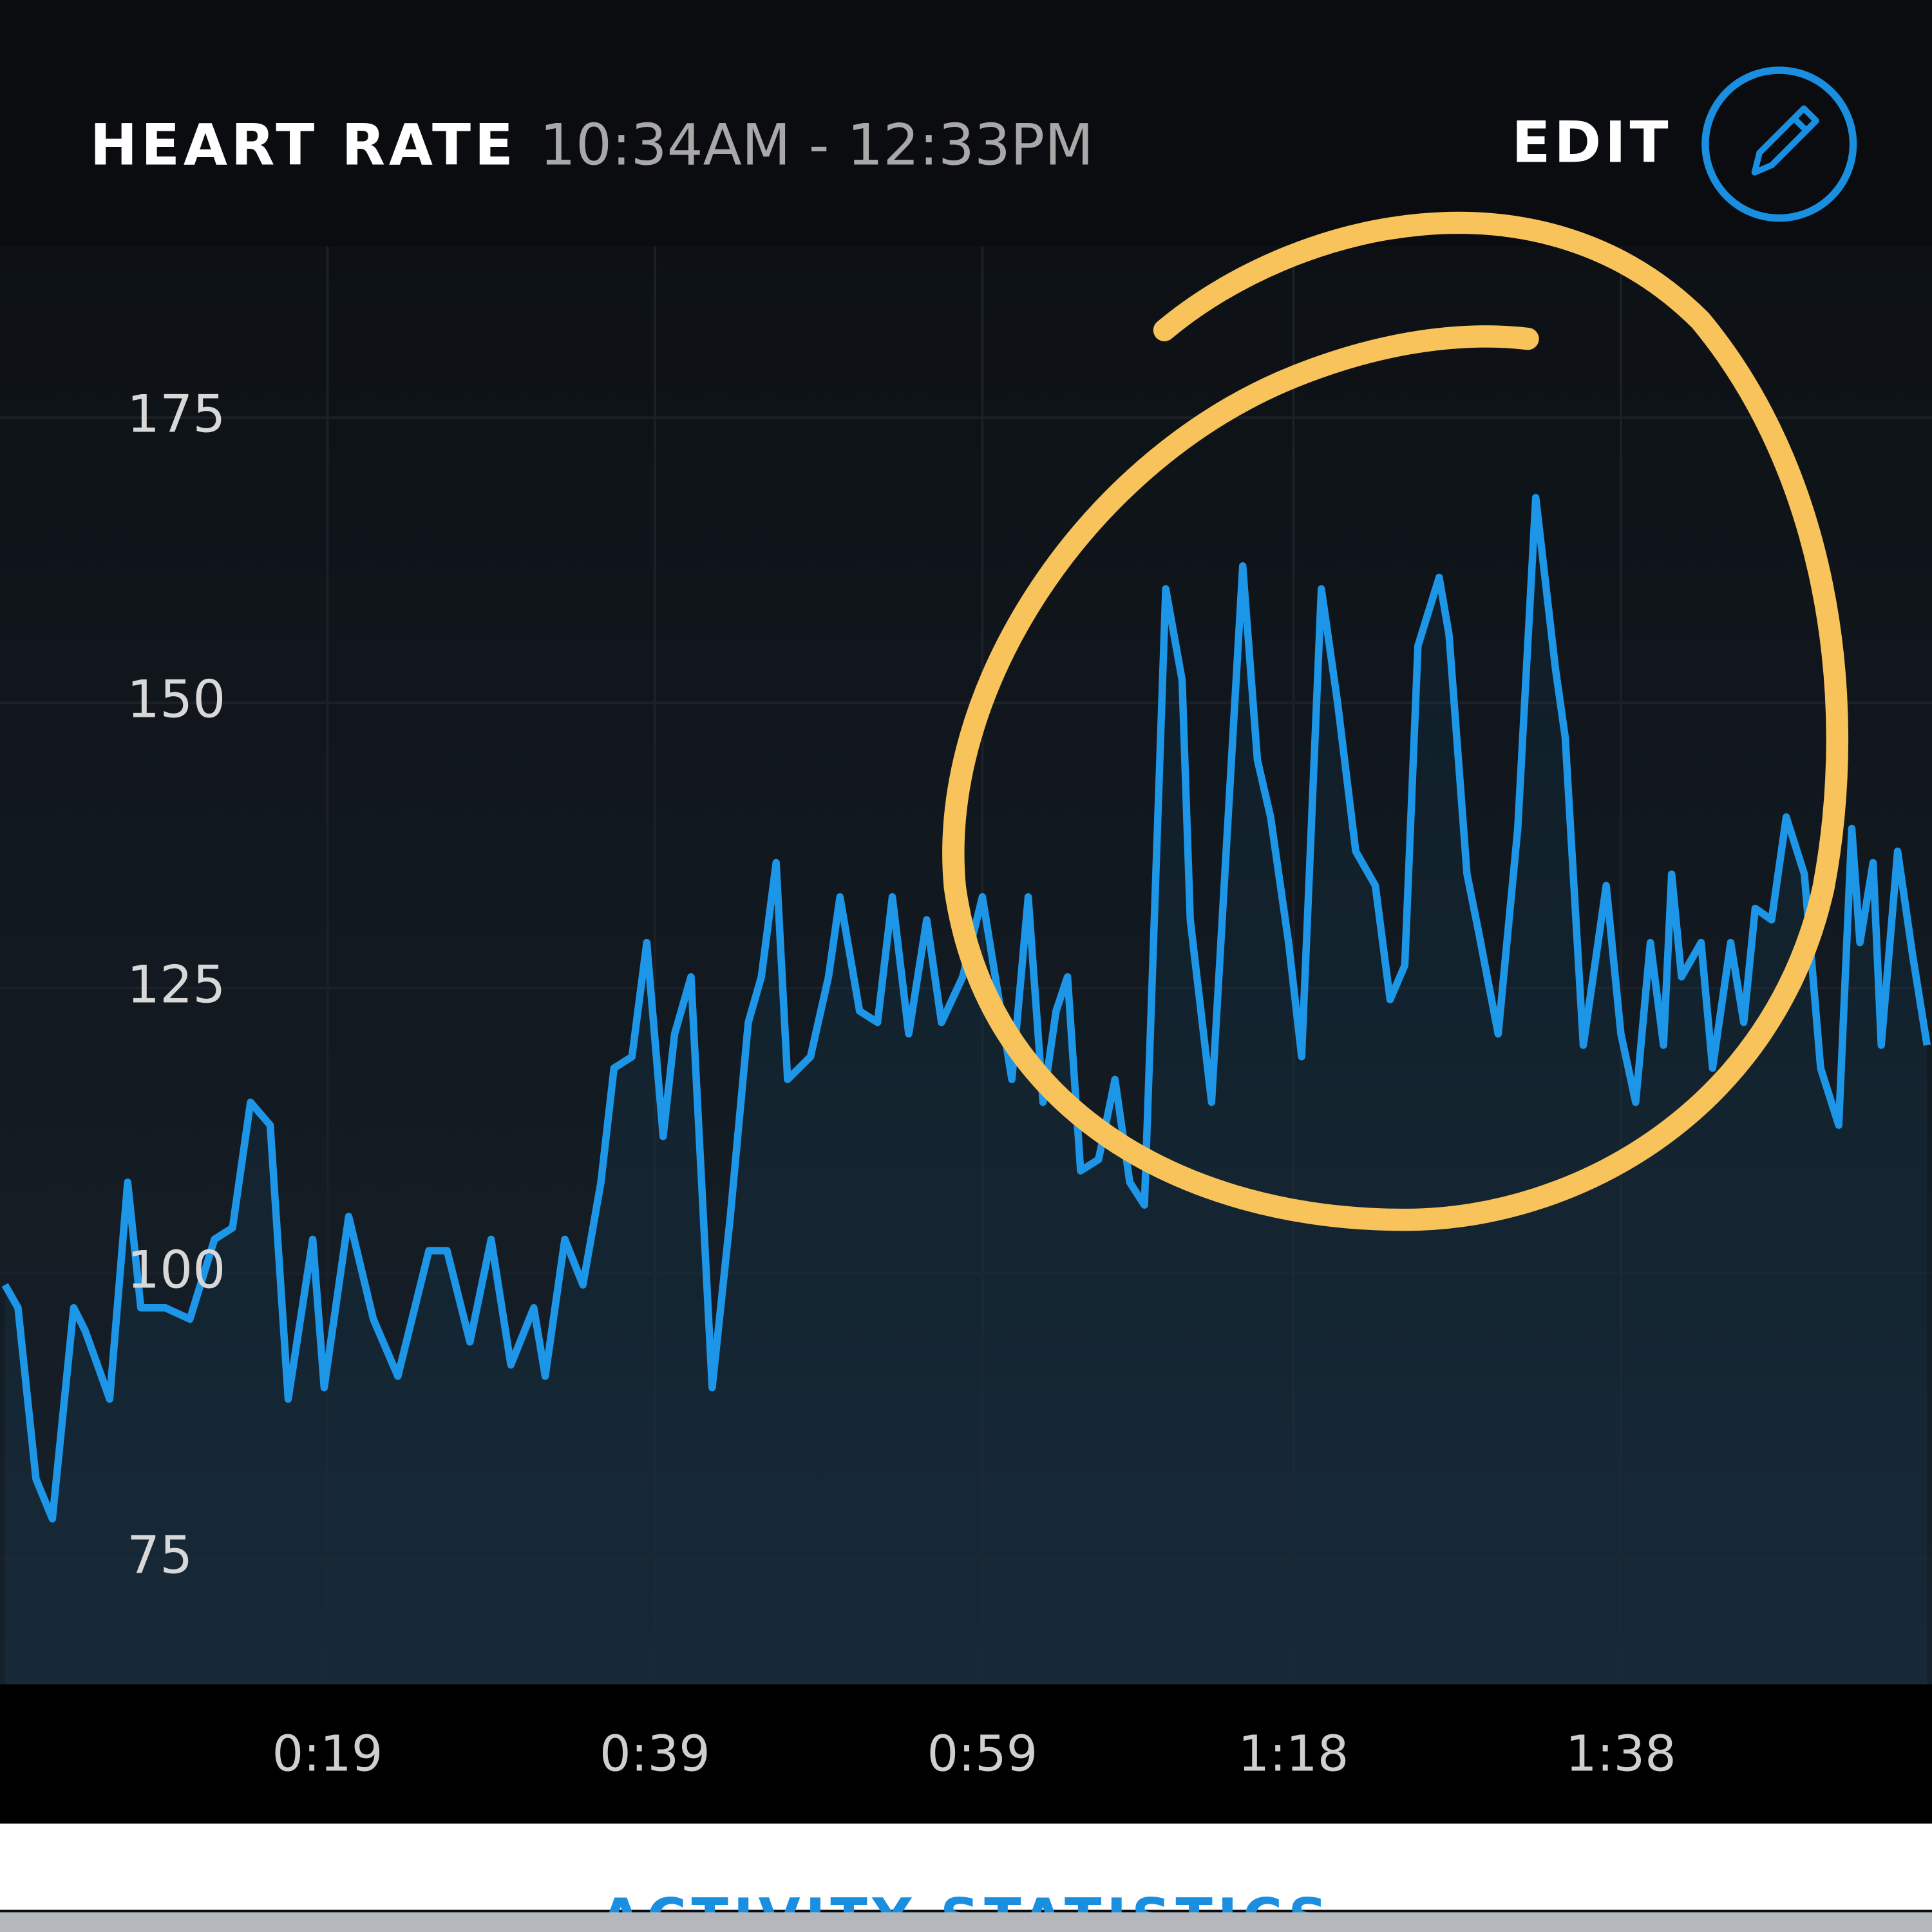 The image size is (1932, 1932). What do you see at coordinates (966, 1922) in the screenshot?
I see `bottom-bar` at bounding box center [966, 1922].